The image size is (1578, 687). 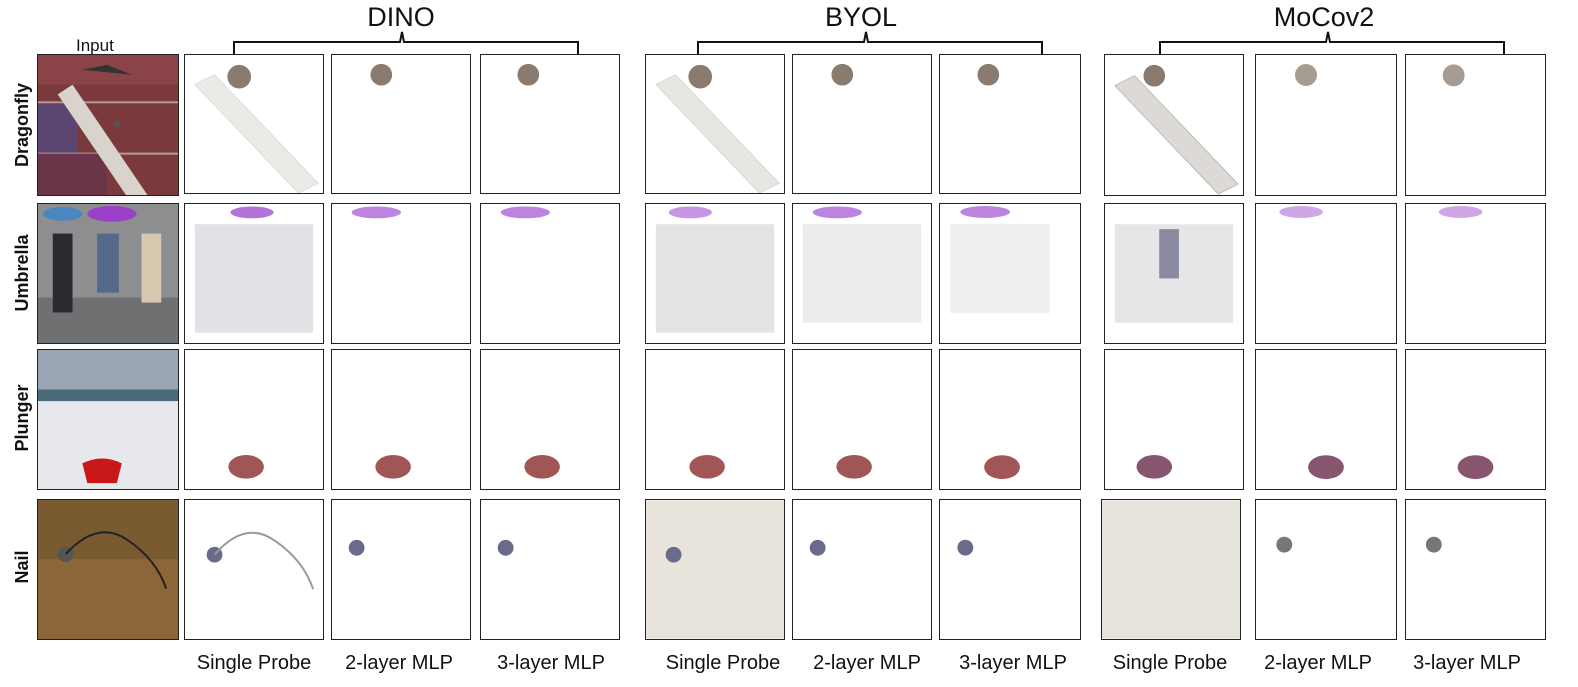 I want to click on input-title: Input, so click(x=95, y=45).